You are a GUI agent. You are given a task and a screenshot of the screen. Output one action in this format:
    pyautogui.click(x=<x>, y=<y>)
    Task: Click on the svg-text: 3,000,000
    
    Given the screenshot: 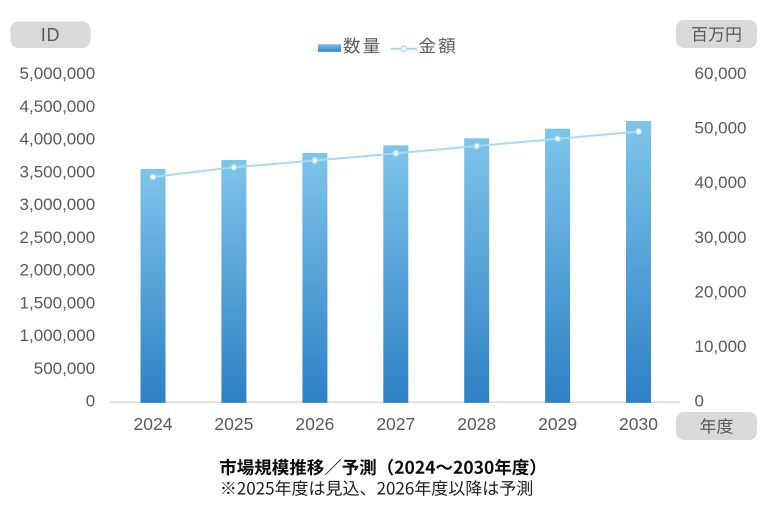 What is the action you would take?
    pyautogui.click(x=58, y=204)
    